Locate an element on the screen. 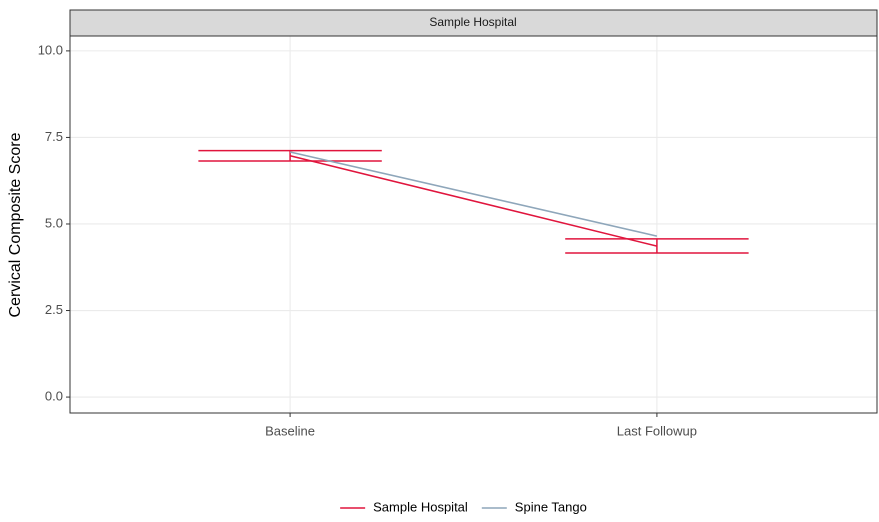 The height and width of the screenshot is (522, 879). x-tick-label: Baseline is located at coordinates (290, 430).